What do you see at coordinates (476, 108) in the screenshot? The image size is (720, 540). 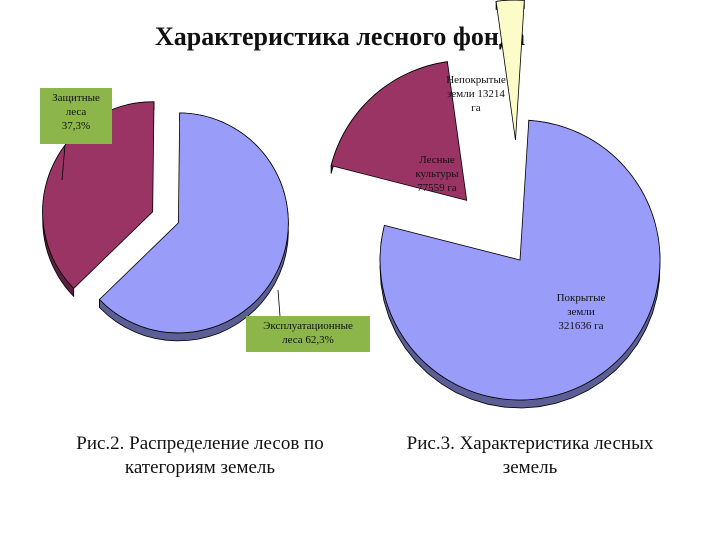 I see `chart2-label-2-line-2: га` at bounding box center [476, 108].